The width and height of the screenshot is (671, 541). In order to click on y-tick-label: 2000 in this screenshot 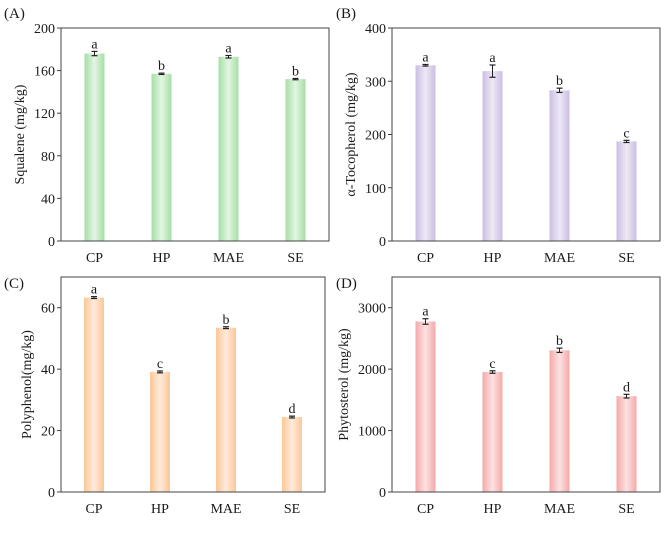, I will do `click(372, 370)`.